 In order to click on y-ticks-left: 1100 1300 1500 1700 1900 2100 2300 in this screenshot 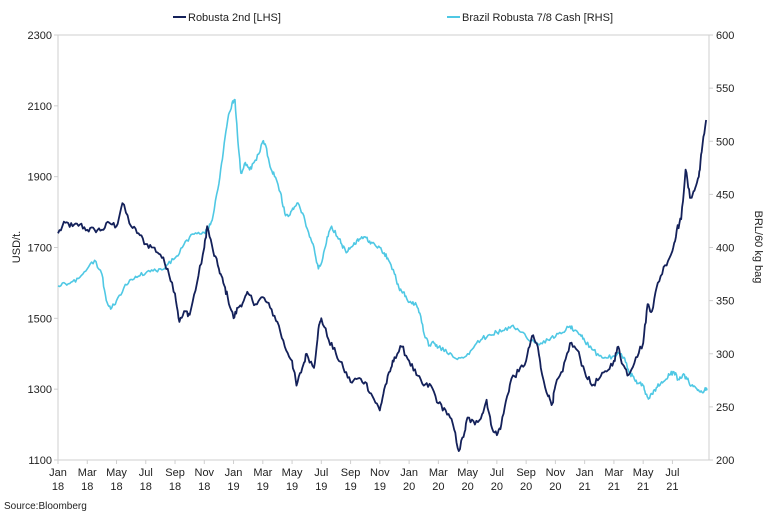, I will do `click(43, 248)`.